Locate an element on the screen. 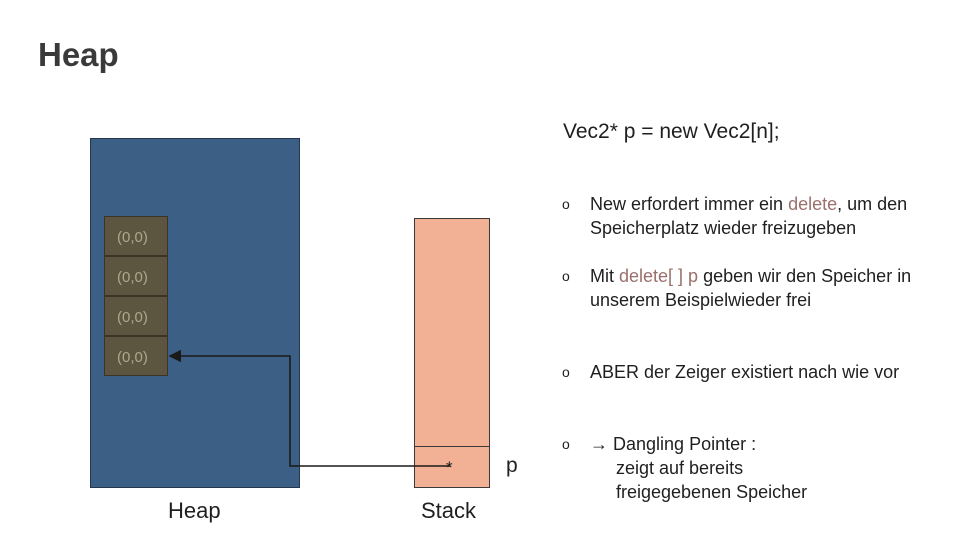  stack-label: Stack is located at coordinates (449, 510).